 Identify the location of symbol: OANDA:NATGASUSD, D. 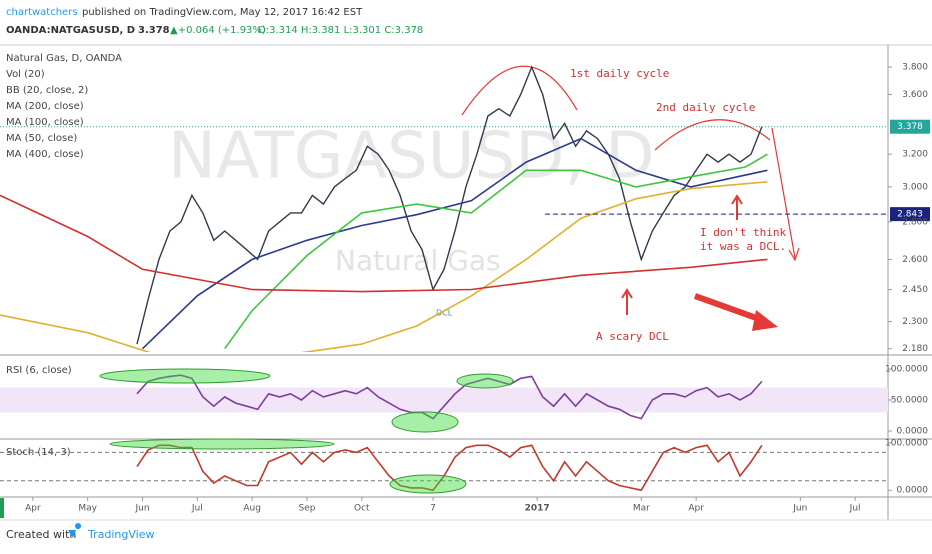
(70, 30).